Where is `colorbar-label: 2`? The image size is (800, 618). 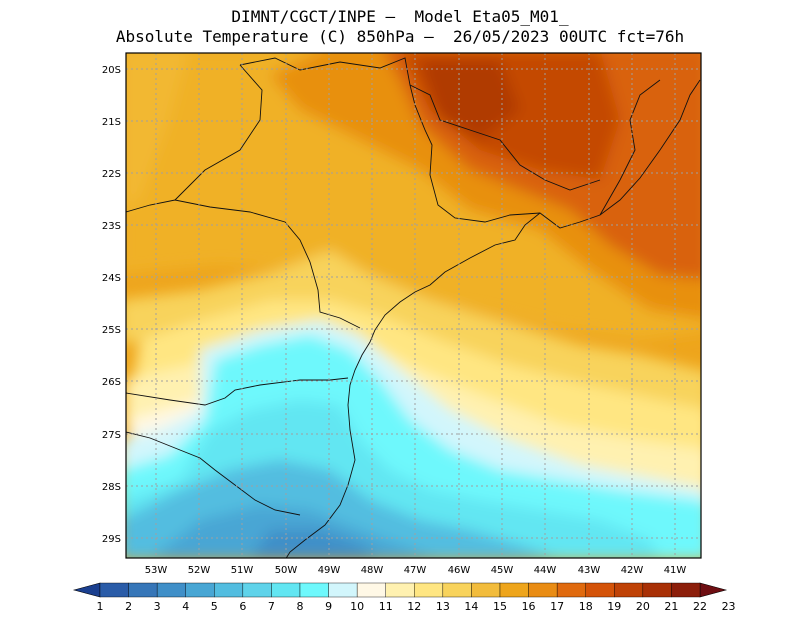 colorbar-label: 2 is located at coordinates (128, 606).